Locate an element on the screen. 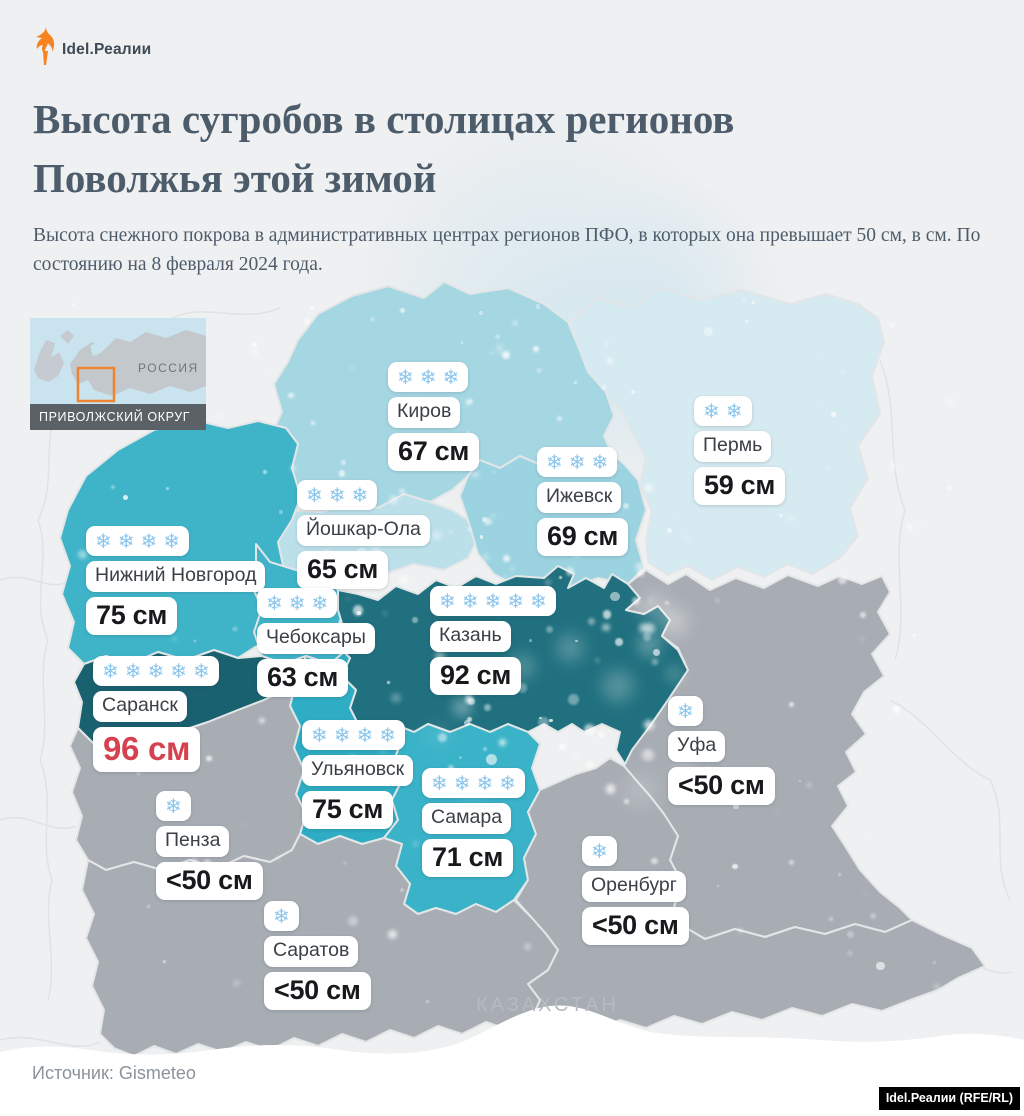 The width and height of the screenshot is (1024, 1116). snow-depth-value: 92 см is located at coordinates (476, 676).